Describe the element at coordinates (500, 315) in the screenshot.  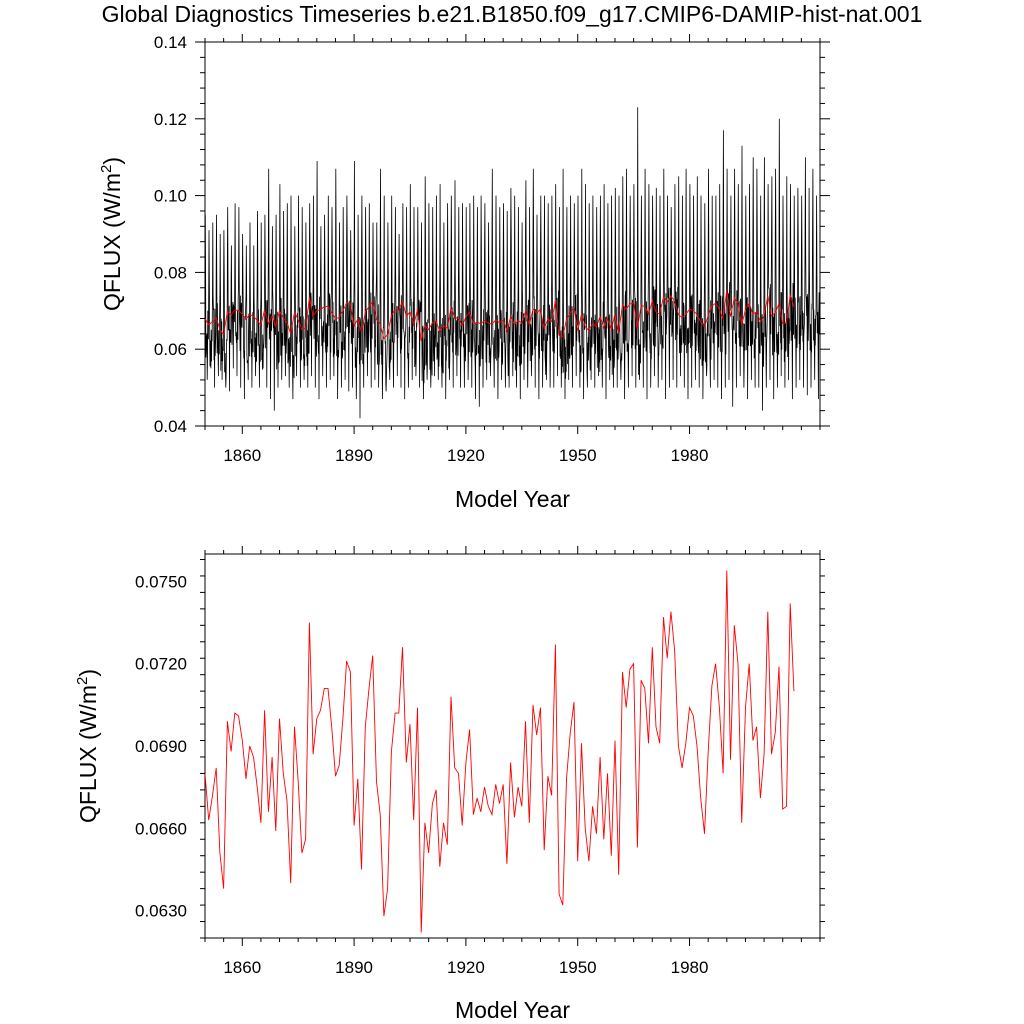
I see `annual-mean-line` at that location.